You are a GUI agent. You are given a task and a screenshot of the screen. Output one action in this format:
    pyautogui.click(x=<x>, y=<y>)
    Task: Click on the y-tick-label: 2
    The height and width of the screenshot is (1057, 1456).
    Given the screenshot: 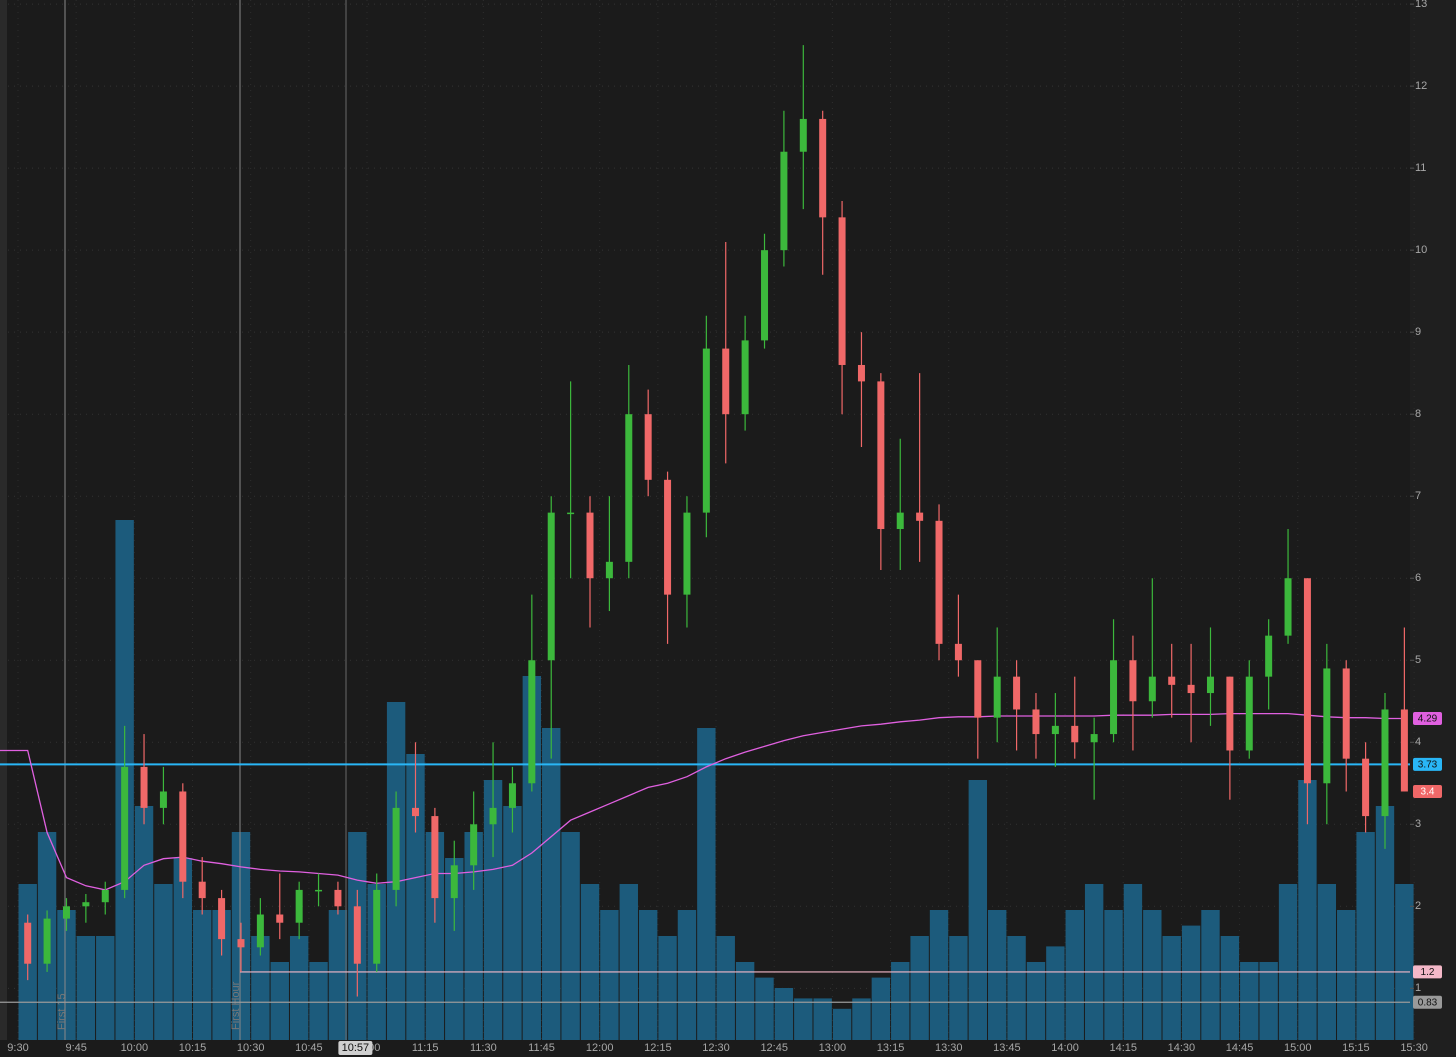 What is the action you would take?
    pyautogui.click(x=1418, y=906)
    